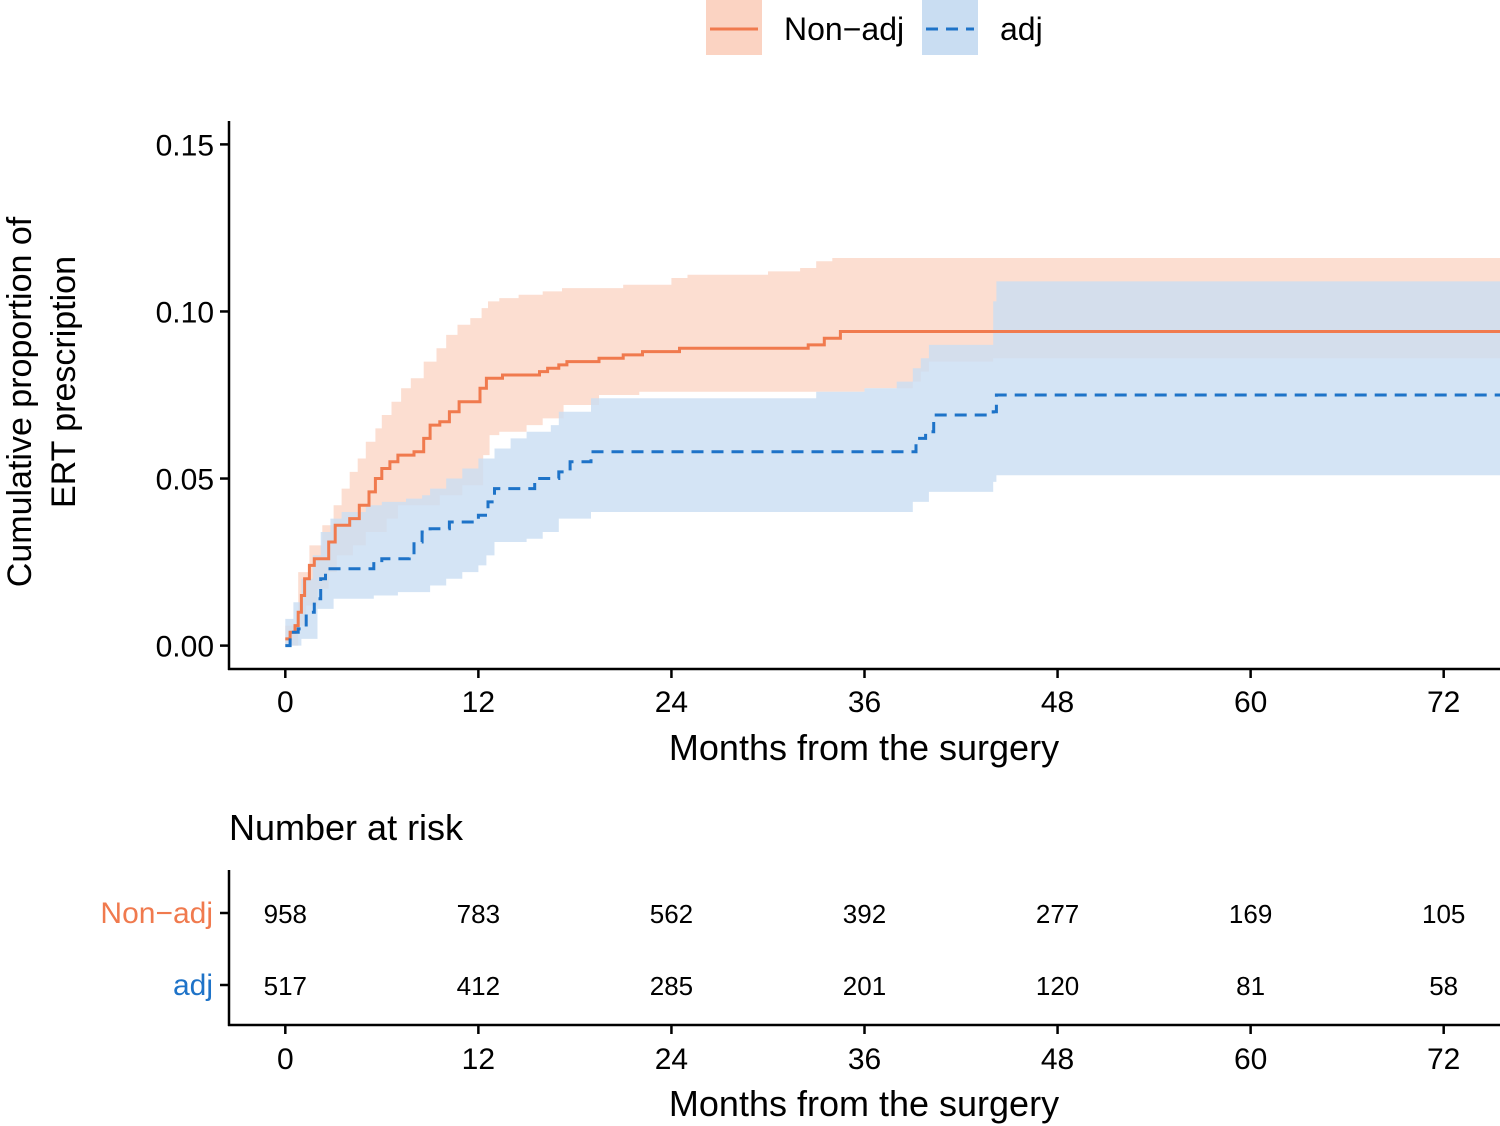 The width and height of the screenshot is (1500, 1126). What do you see at coordinates (671, 986) in the screenshot?
I see `risk-cell: 285` at bounding box center [671, 986].